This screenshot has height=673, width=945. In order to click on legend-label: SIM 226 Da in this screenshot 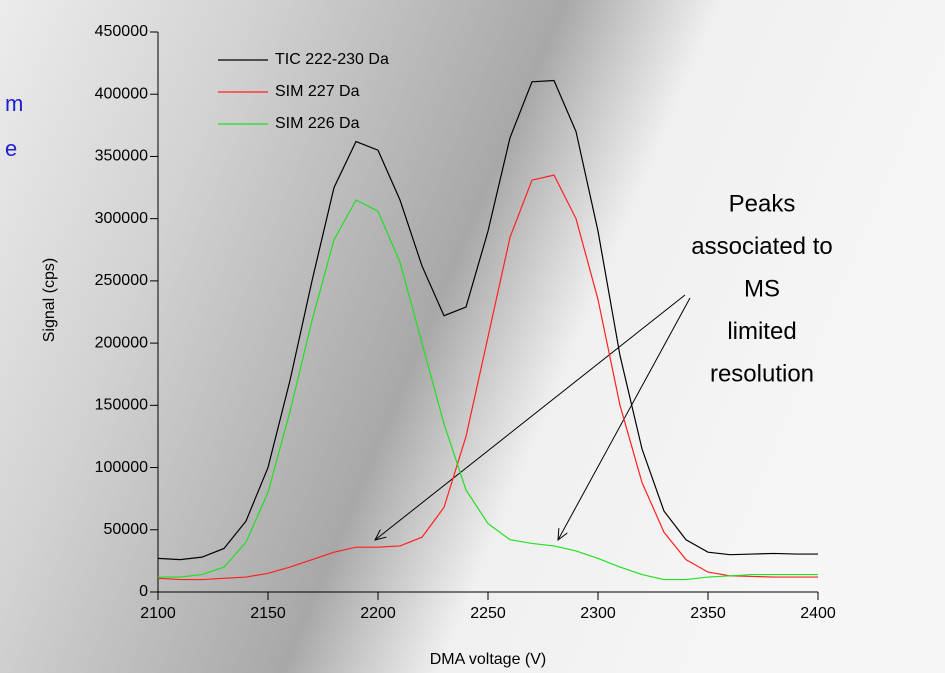, I will do `click(317, 123)`.